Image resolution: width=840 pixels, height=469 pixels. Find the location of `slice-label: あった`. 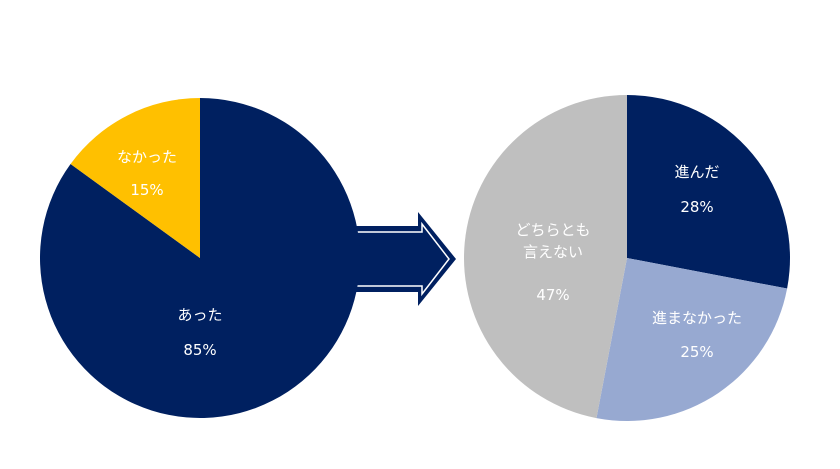

slice-label: あった is located at coordinates (200, 315).